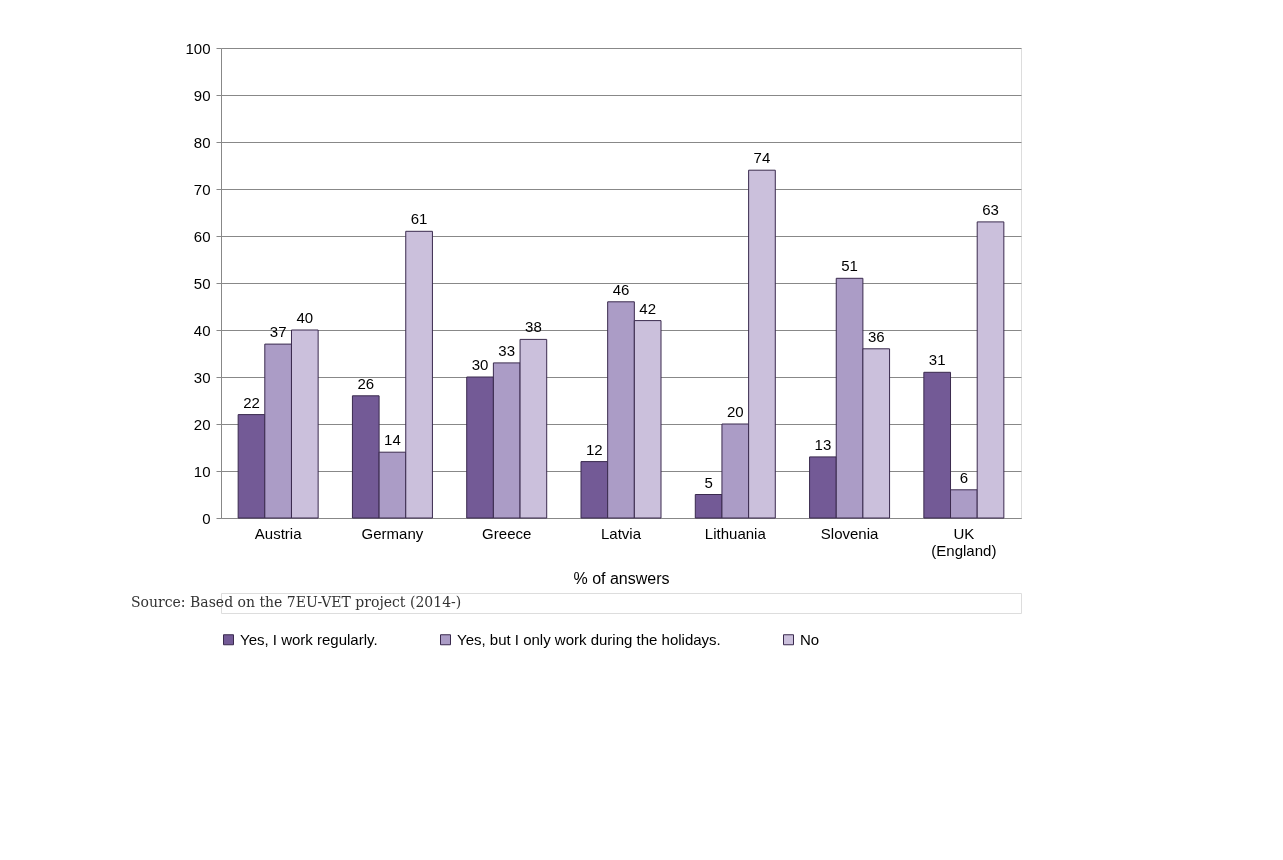 This screenshot has width=1283, height=860. What do you see at coordinates (621, 533) in the screenshot?
I see `x-tick-label: Latvia` at bounding box center [621, 533].